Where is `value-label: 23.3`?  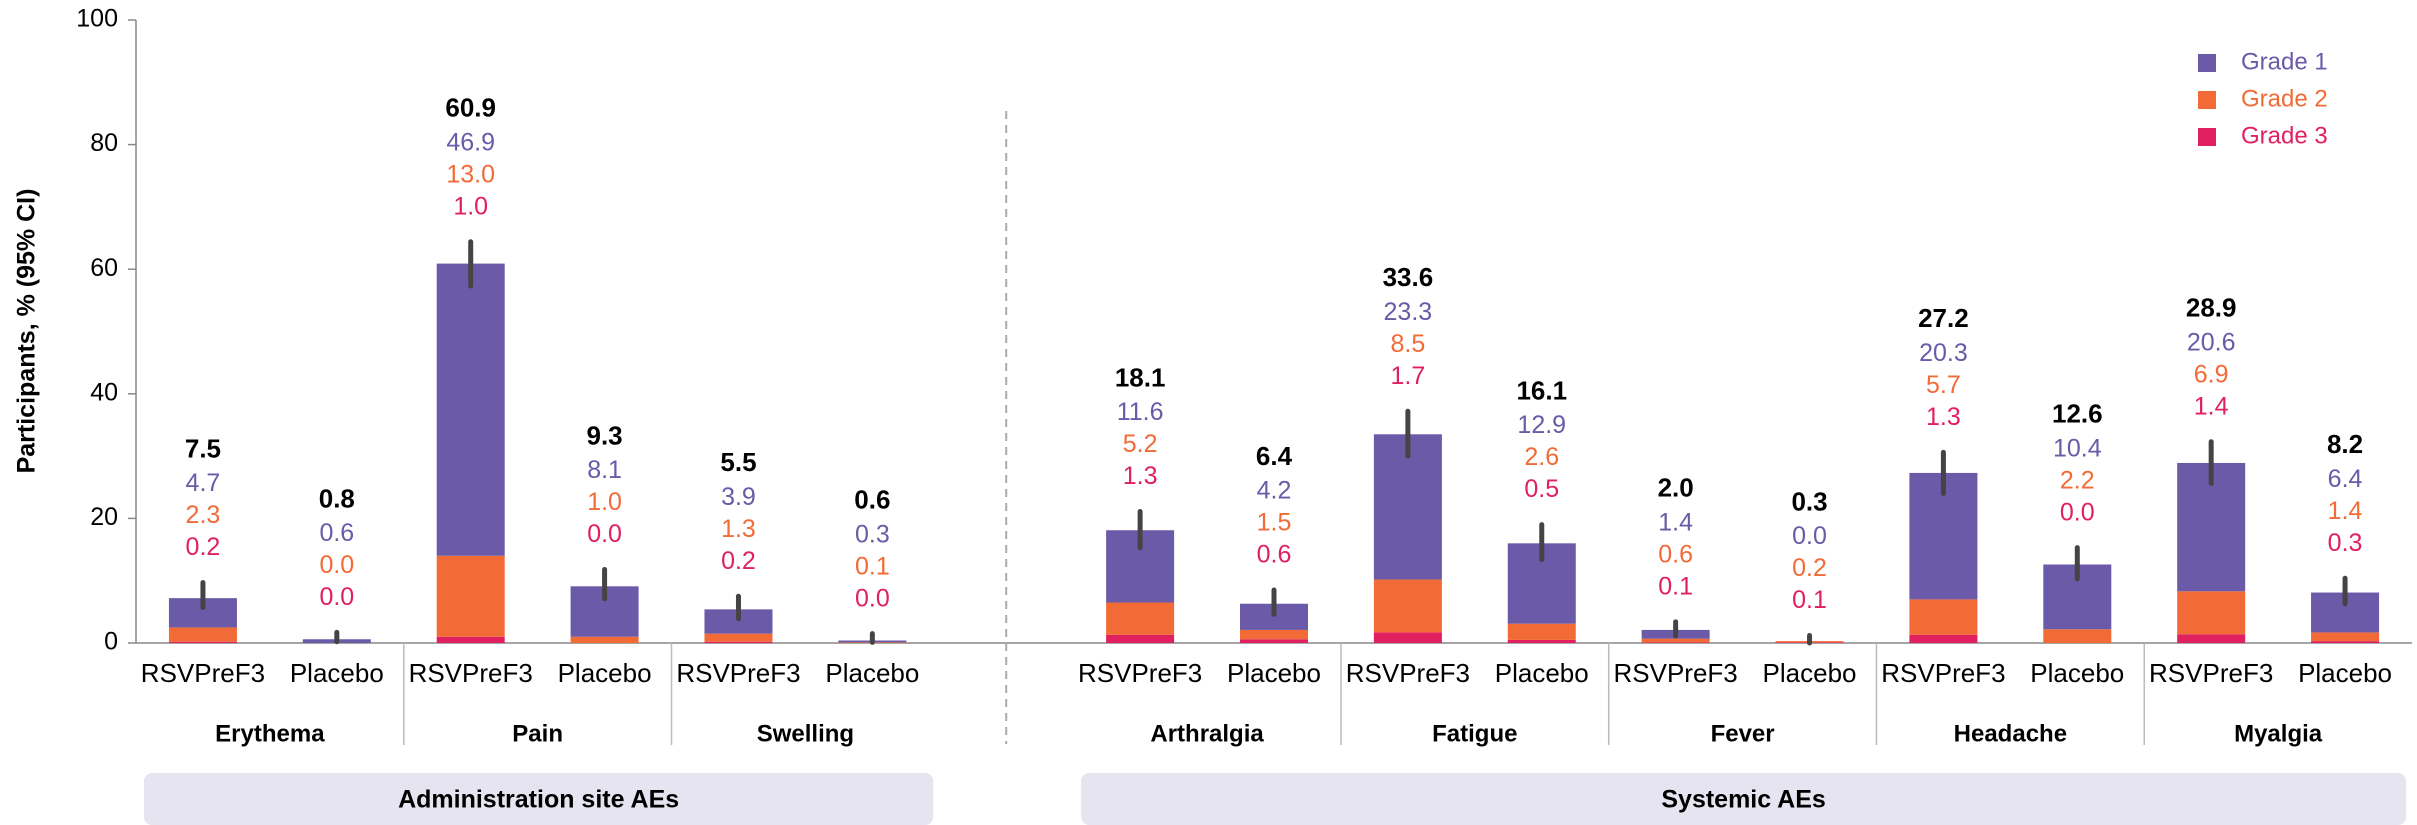
value-label: 23.3 is located at coordinates (1408, 312).